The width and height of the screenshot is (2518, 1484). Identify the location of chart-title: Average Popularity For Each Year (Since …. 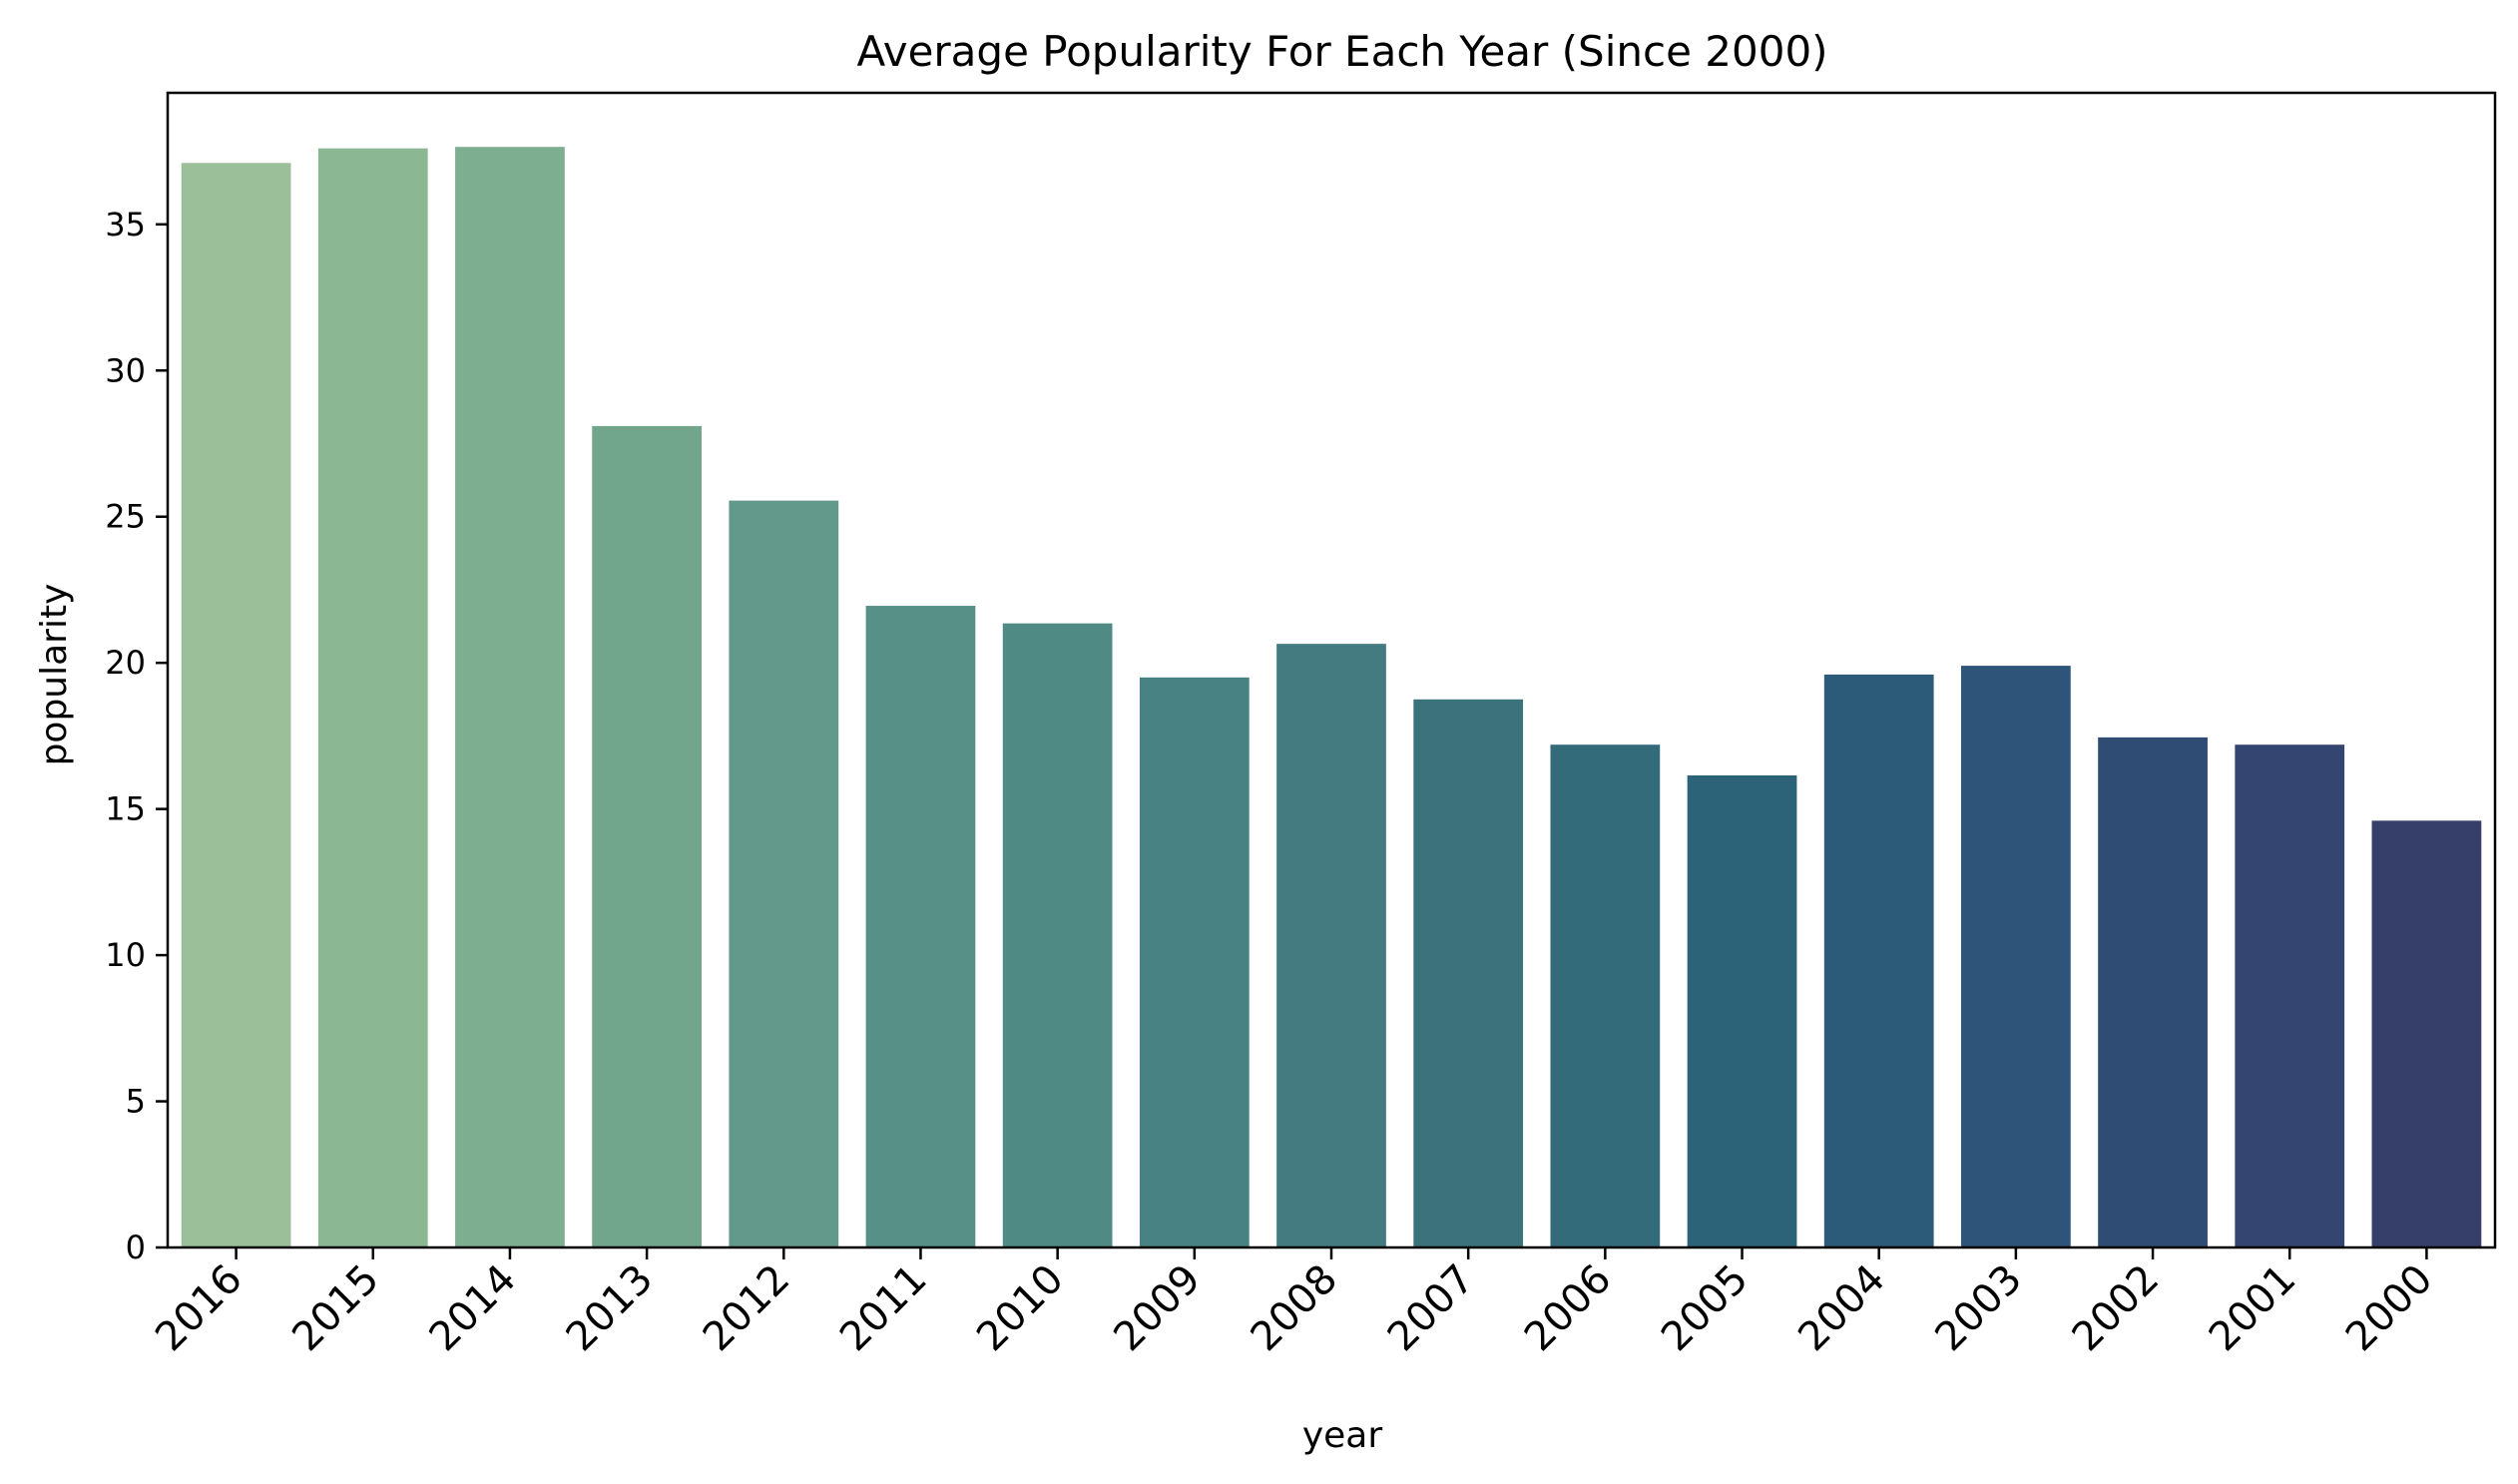
(1341, 51).